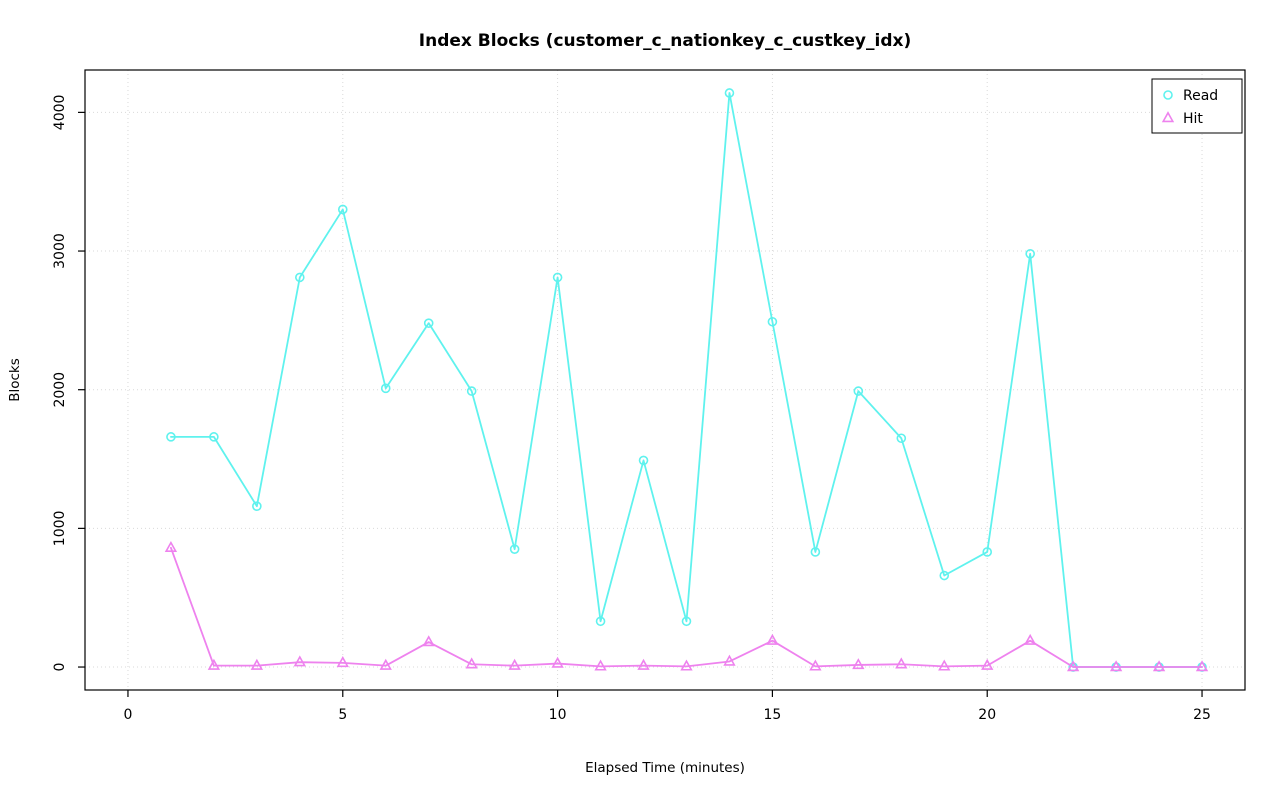 Image resolution: width=1280 pixels, height=801 pixels. What do you see at coordinates (987, 715) in the screenshot?
I see `x-tick-label: 20` at bounding box center [987, 715].